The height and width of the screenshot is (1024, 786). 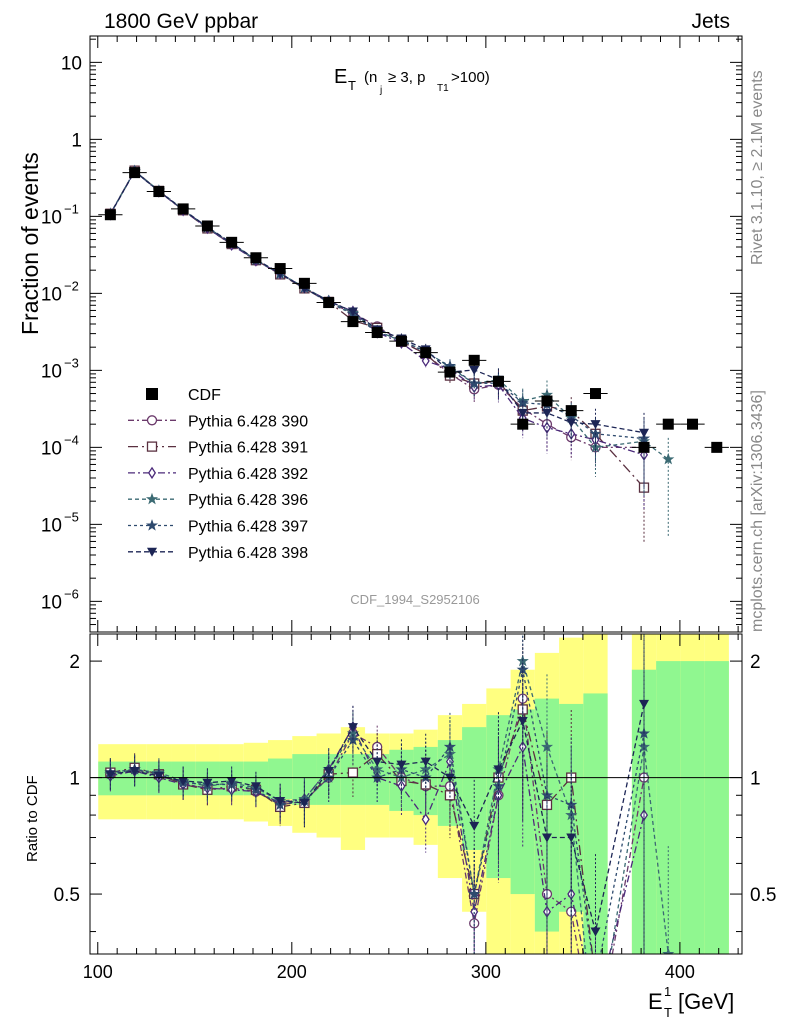 I want to click on y-tick-exponent: −1, so click(x=71, y=208).